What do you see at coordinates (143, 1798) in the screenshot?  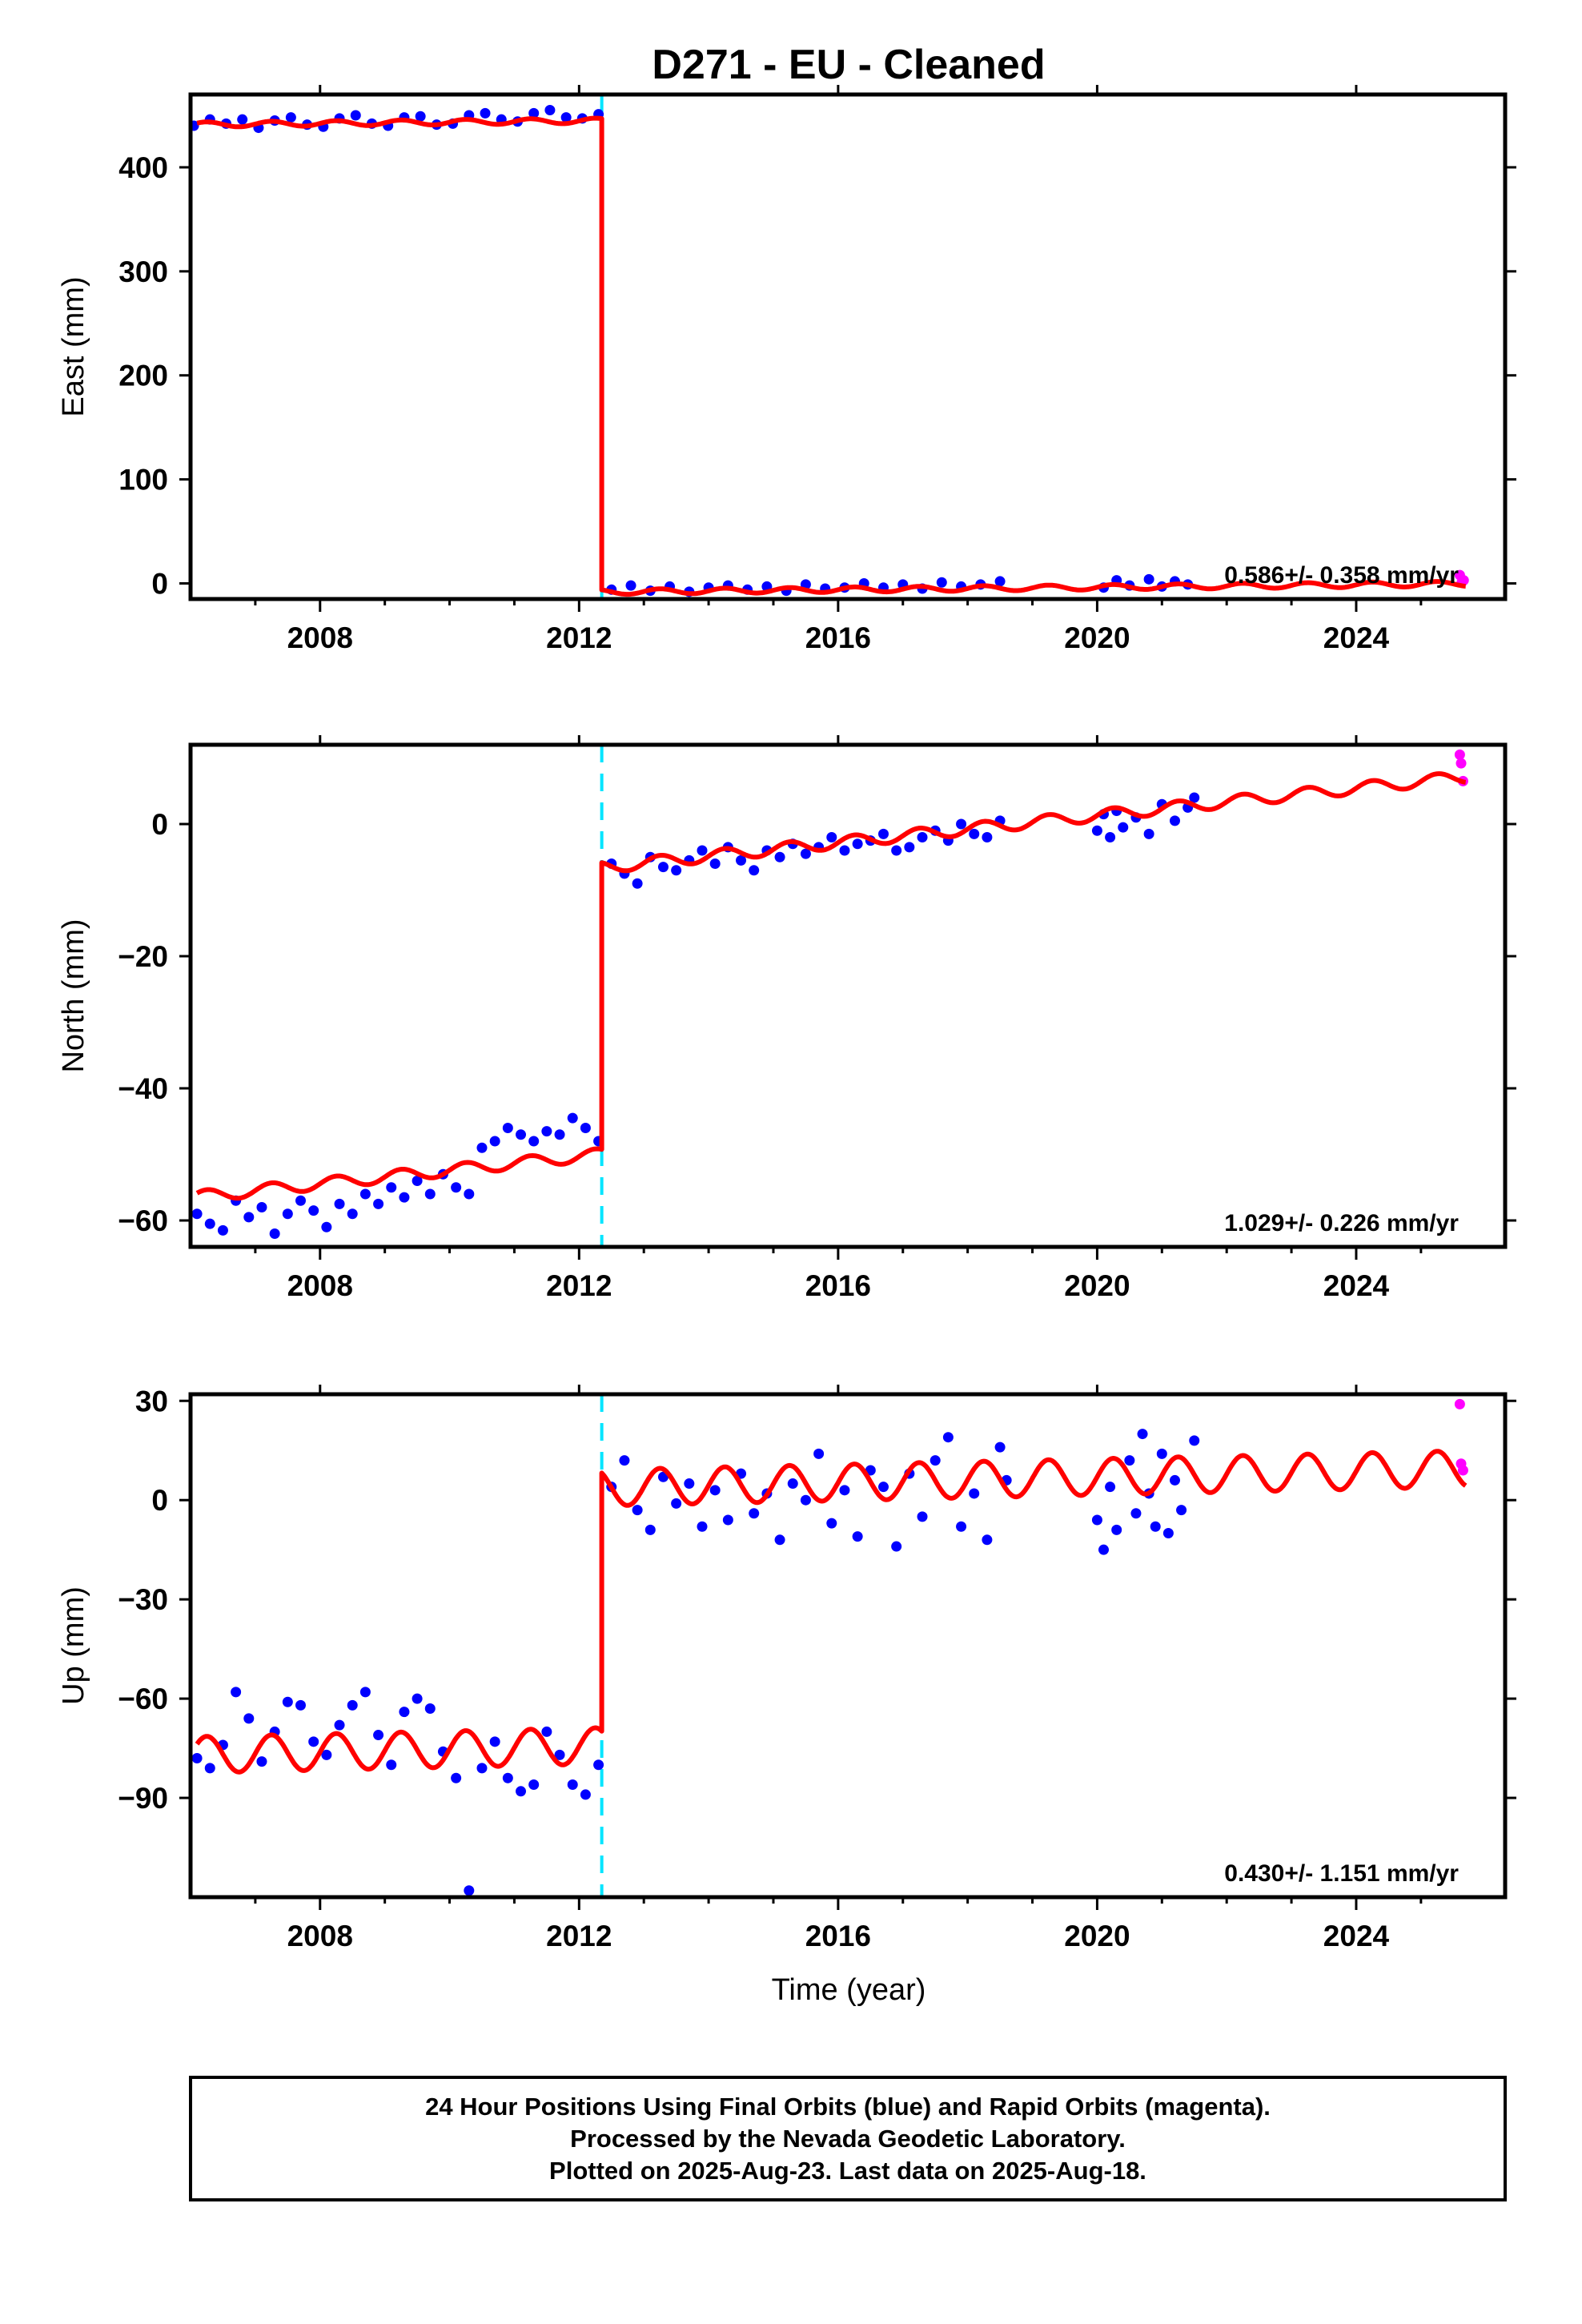 I see `up-ytick-label--90: −90` at bounding box center [143, 1798].